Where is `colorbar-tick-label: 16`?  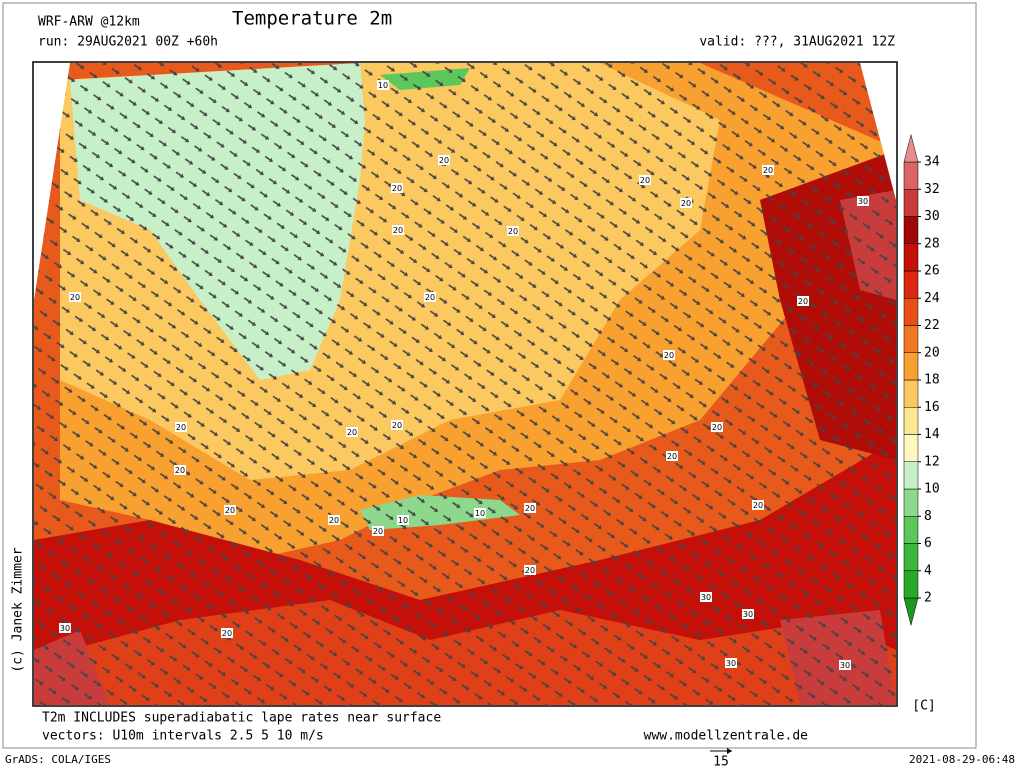 colorbar-tick-label: 16 is located at coordinates (932, 407).